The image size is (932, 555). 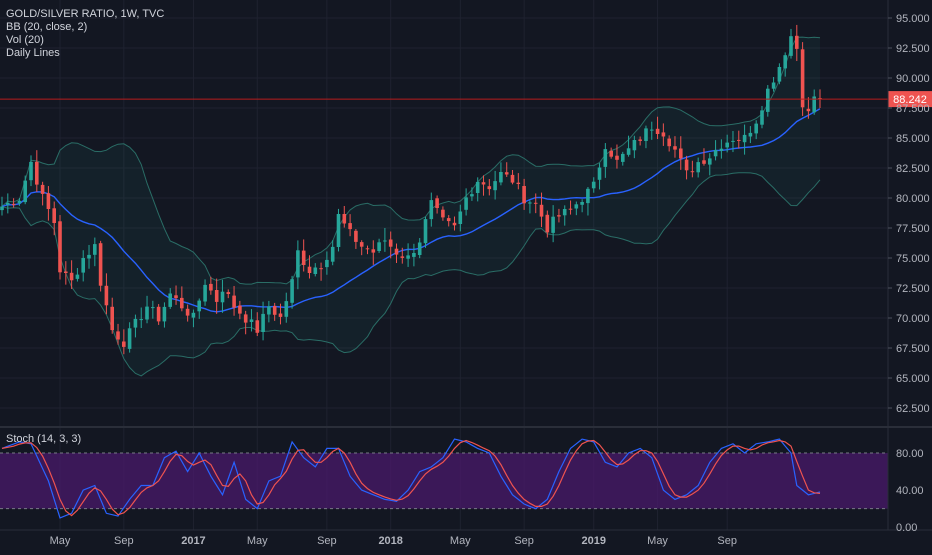 What do you see at coordinates (466, 99) in the screenshot?
I see `last-price-line: 88.242` at bounding box center [466, 99].